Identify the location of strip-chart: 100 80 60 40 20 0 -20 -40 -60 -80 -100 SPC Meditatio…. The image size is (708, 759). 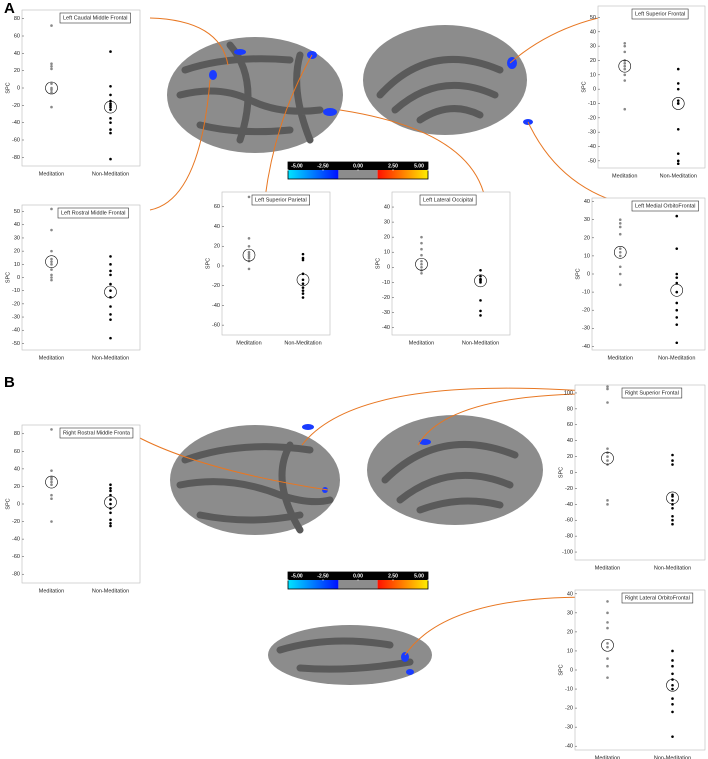
(632, 477).